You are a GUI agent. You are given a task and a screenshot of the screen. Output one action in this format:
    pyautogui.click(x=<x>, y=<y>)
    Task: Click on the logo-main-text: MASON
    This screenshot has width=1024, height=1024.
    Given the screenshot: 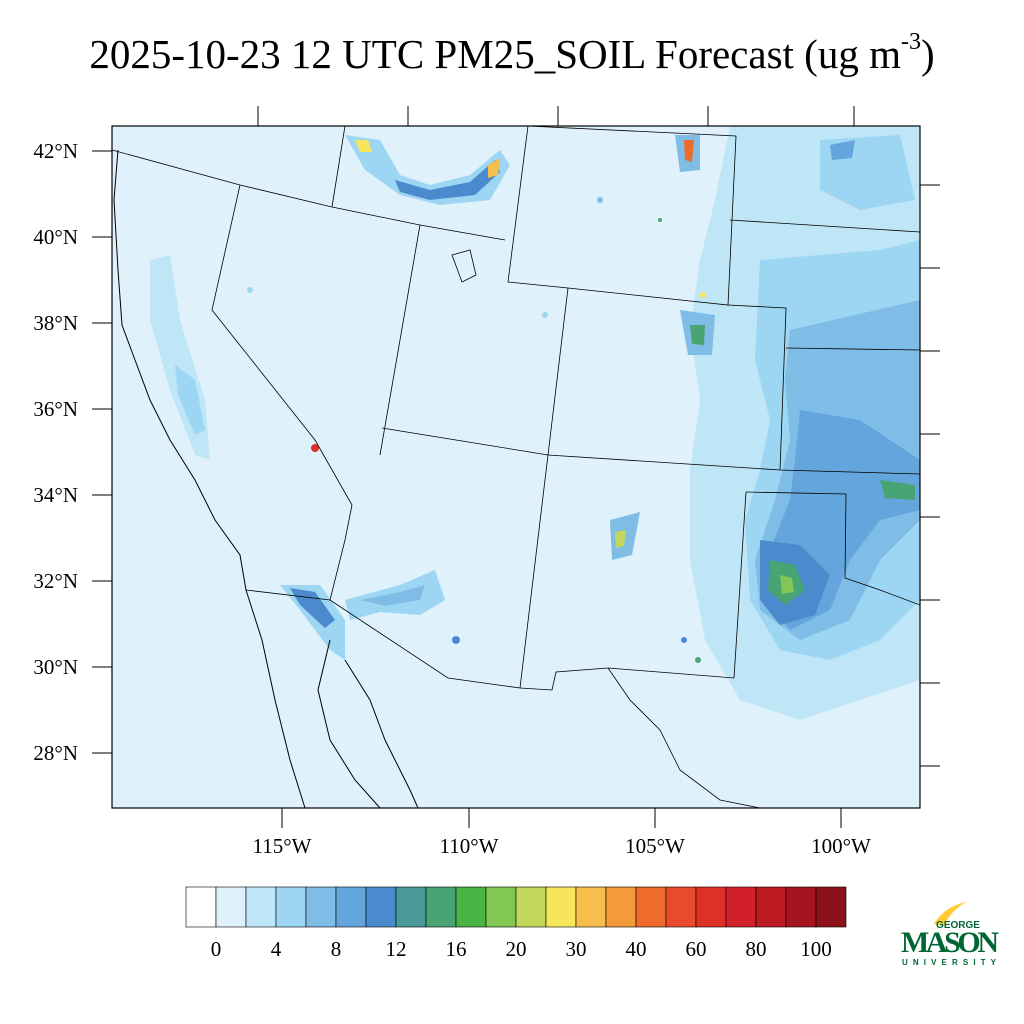 What is the action you would take?
    pyautogui.click(x=950, y=942)
    